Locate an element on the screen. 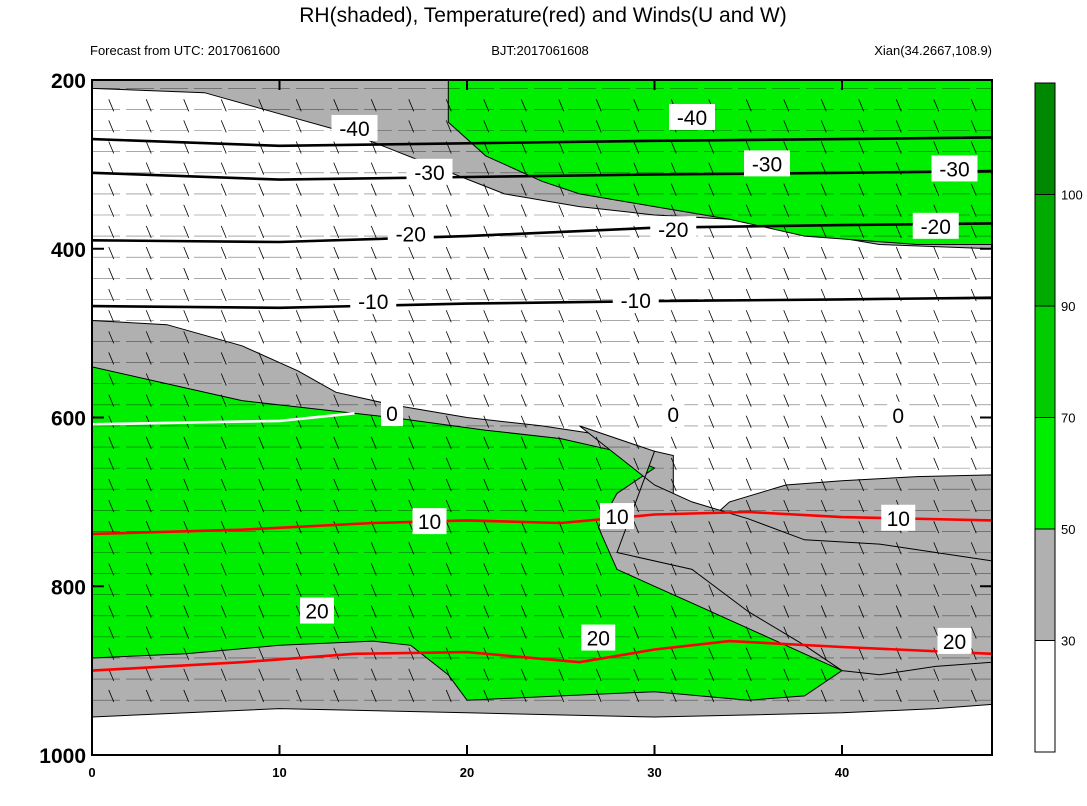 The width and height of the screenshot is (1087, 806). y-tick-label: 200 is located at coordinates (68, 81).